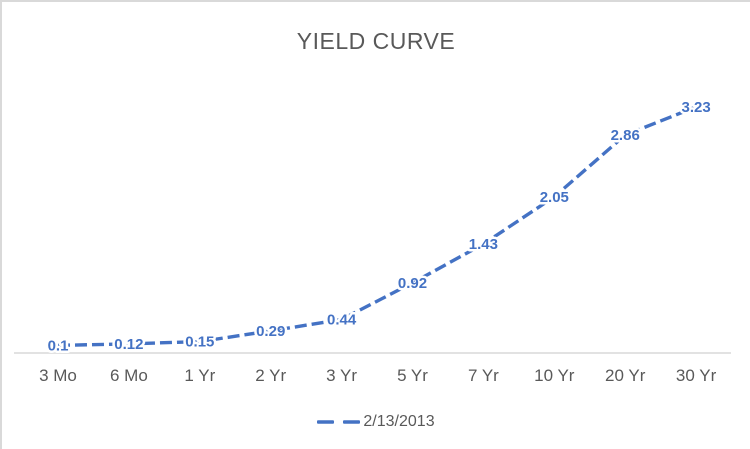 The width and height of the screenshot is (750, 449). I want to click on data-label: 0.29, so click(271, 331).